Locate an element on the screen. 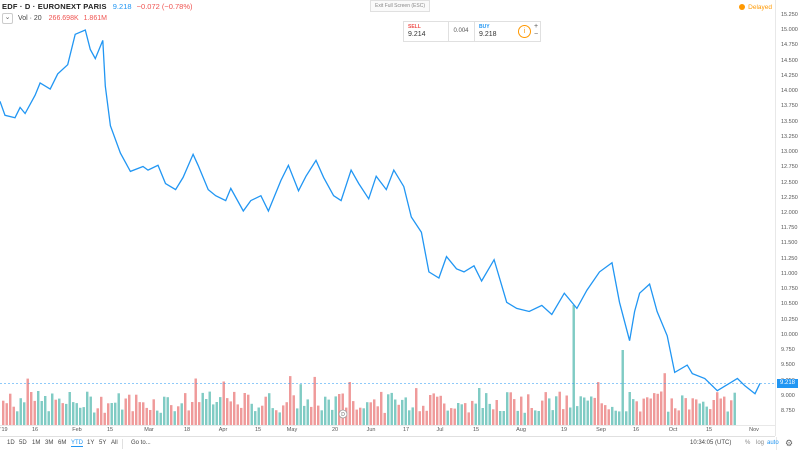 The width and height of the screenshot is (800, 451). exit-fullscreen-button: Exit Full Screen (ESC) is located at coordinates (400, 6).